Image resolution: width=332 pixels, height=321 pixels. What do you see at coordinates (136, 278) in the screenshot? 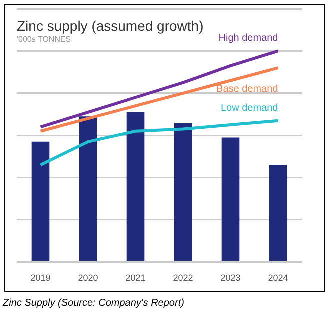
I see `x-tick-label: 2021` at bounding box center [136, 278].